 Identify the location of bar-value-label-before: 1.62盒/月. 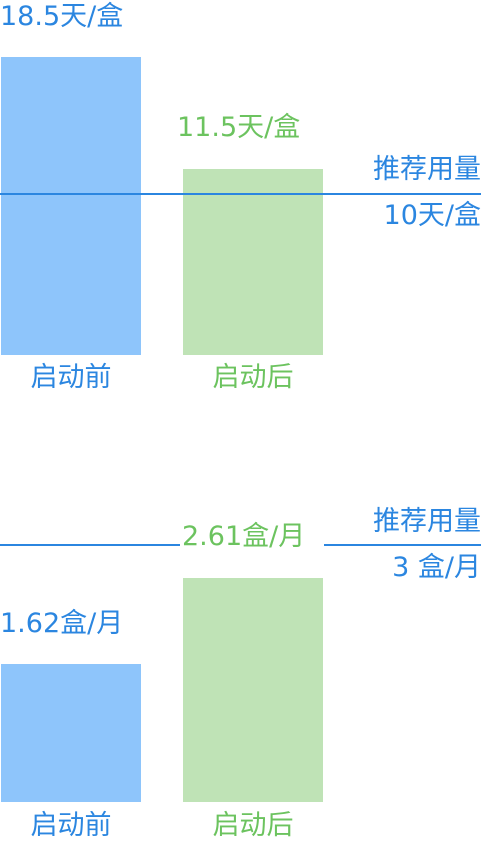
(62, 623).